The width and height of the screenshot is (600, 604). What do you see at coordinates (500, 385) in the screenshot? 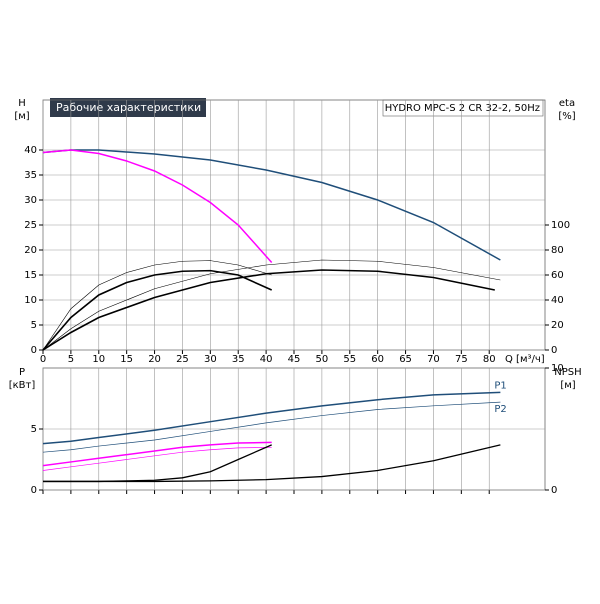
I see `series-label: P1` at bounding box center [500, 385].